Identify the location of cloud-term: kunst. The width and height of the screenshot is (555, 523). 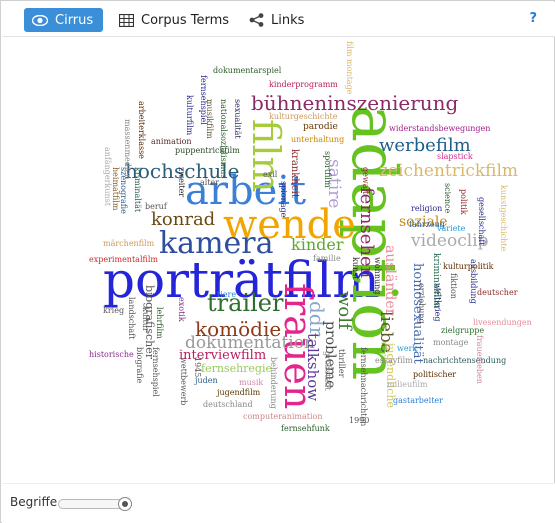
(355, 268).